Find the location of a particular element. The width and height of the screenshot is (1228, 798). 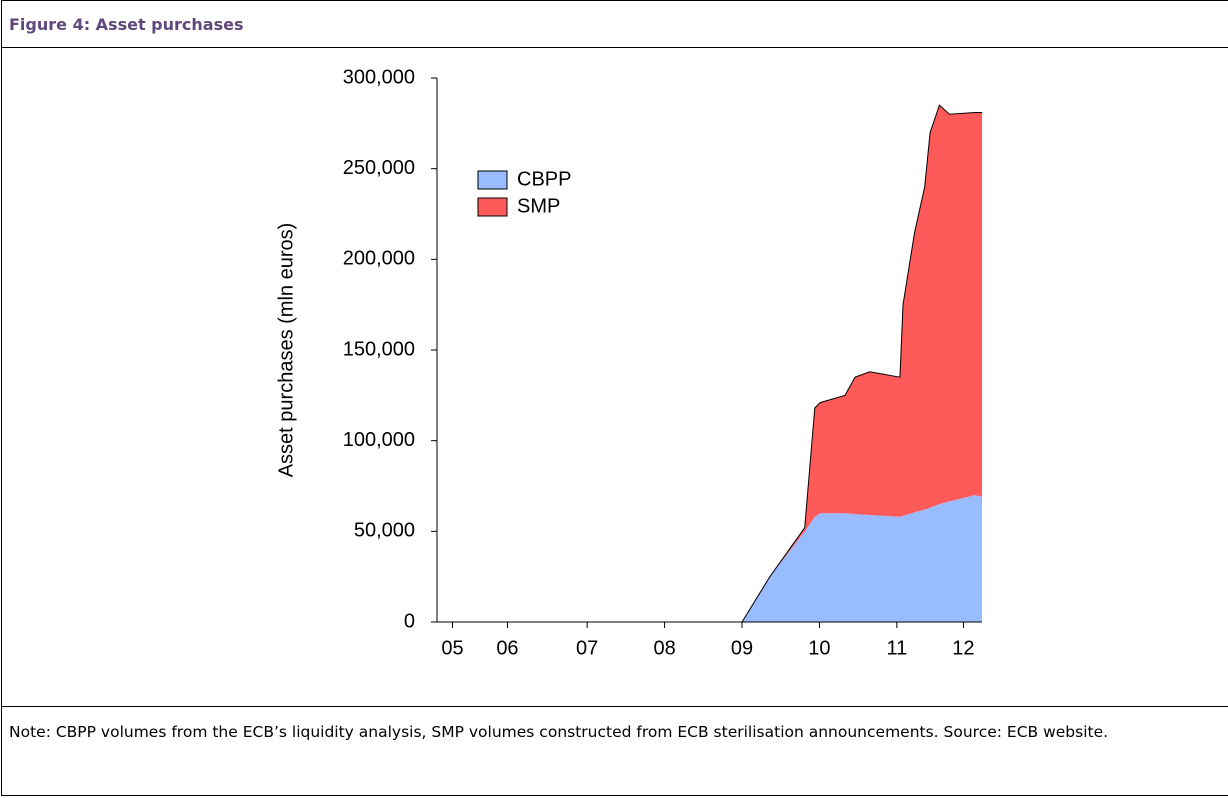

x-tick-label: 05 is located at coordinates (452, 648).